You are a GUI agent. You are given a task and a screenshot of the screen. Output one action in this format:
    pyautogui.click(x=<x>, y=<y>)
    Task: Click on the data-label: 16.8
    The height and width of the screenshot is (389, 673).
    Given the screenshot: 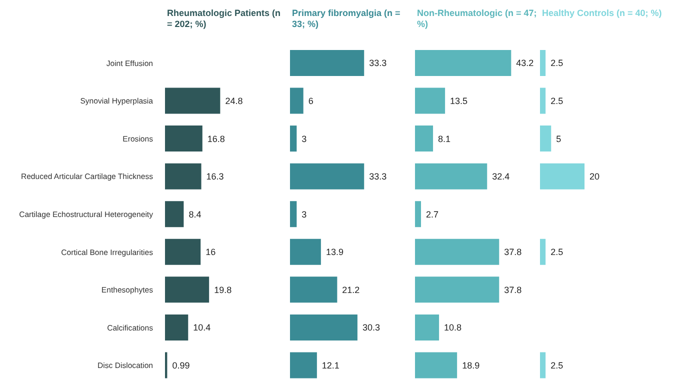 What is the action you would take?
    pyautogui.click(x=216, y=139)
    